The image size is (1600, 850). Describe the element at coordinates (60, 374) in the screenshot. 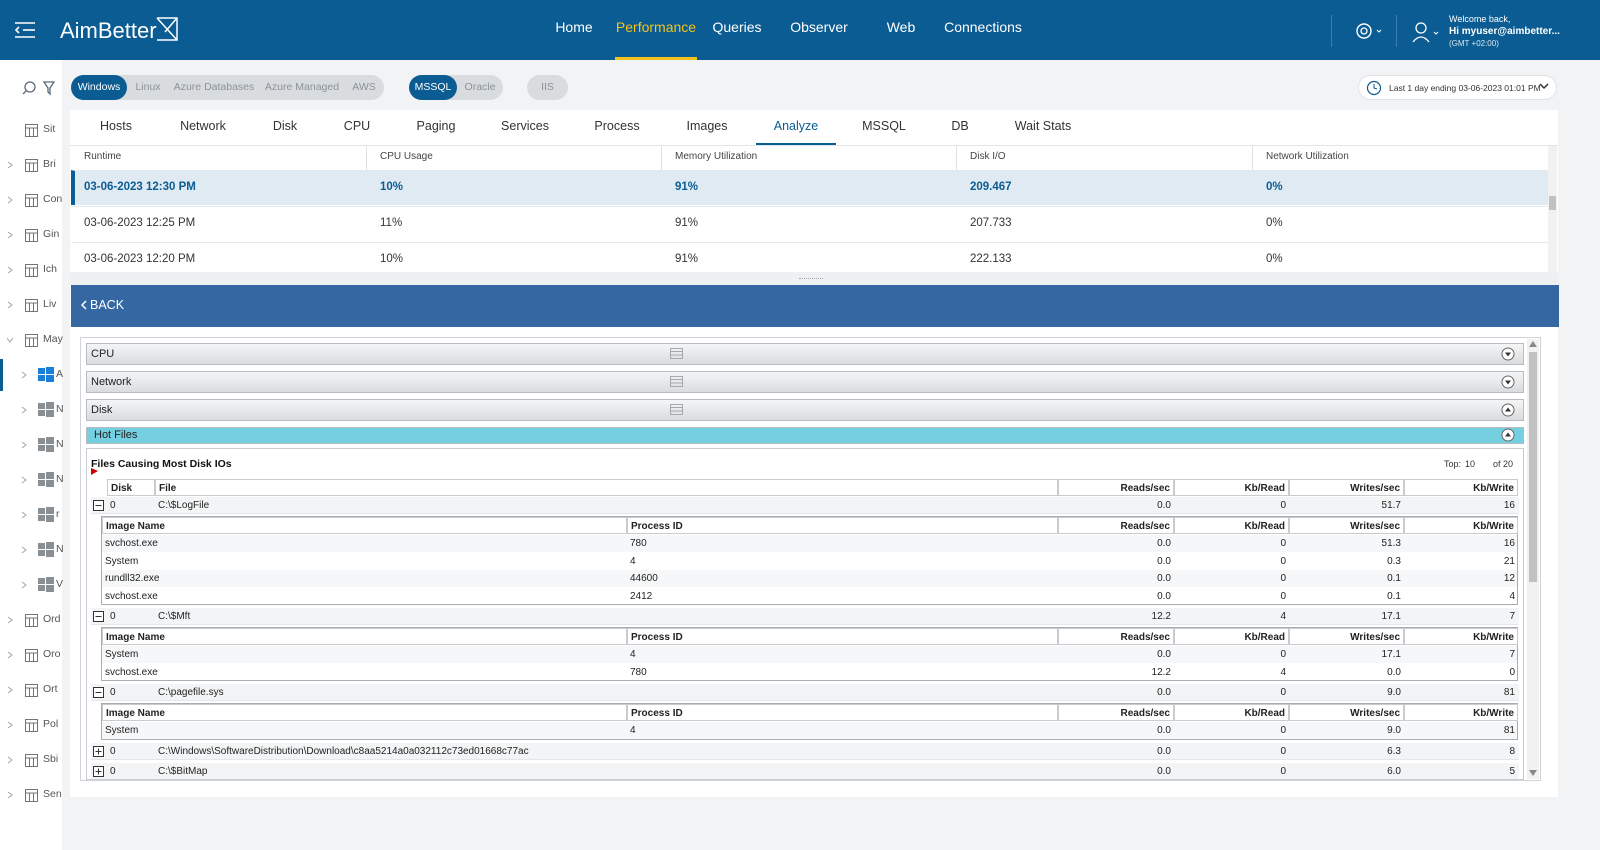

I see `sidebar-item: A` at that location.